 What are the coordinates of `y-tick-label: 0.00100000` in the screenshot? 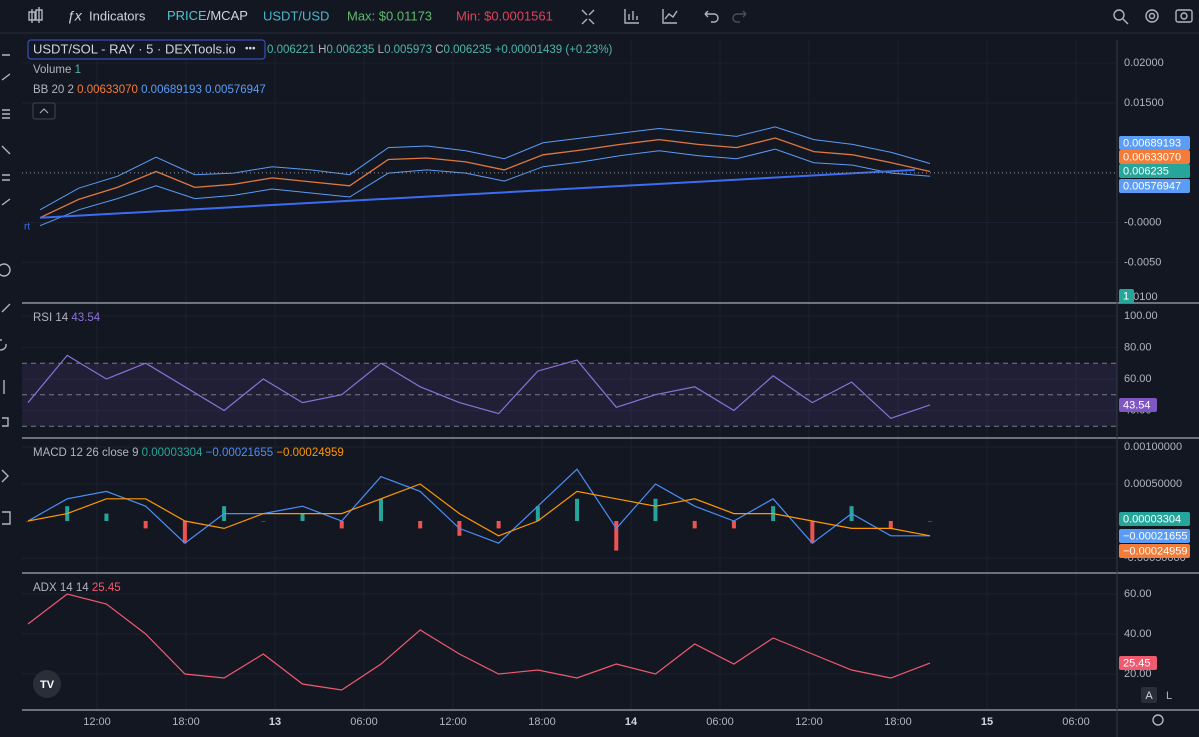 It's located at (1153, 447).